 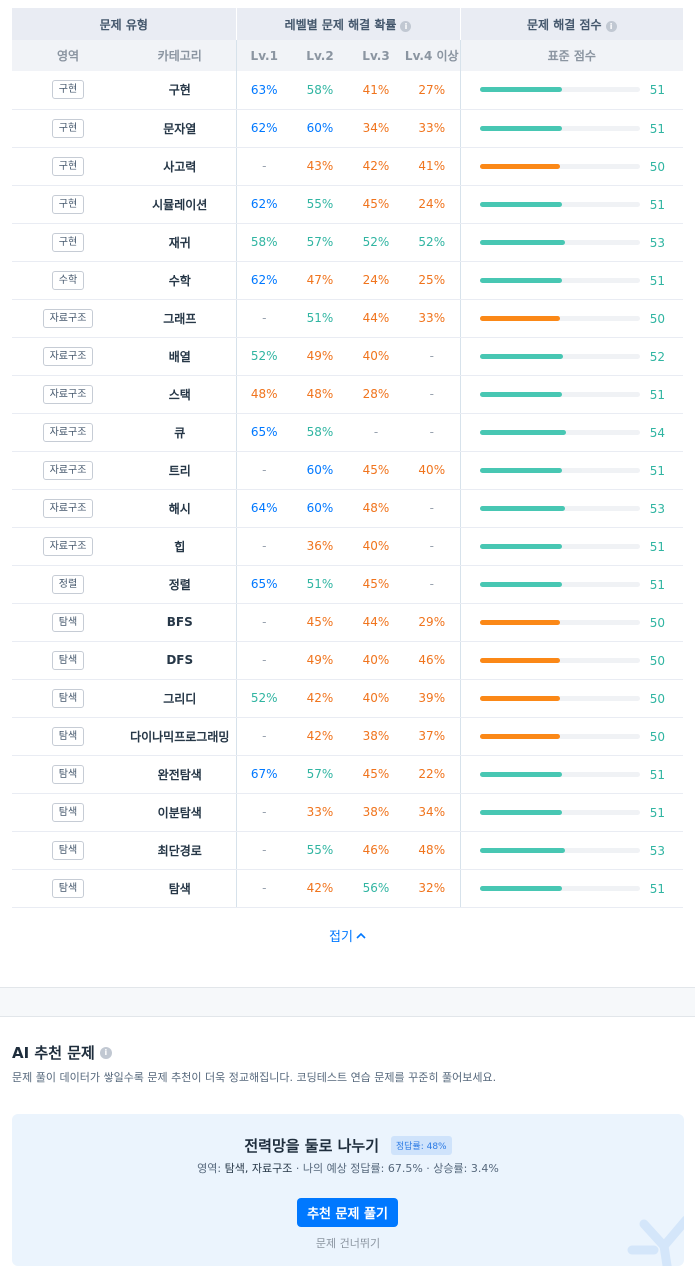 What do you see at coordinates (432, 622) in the screenshot?
I see `lv4-cell: 29%` at bounding box center [432, 622].